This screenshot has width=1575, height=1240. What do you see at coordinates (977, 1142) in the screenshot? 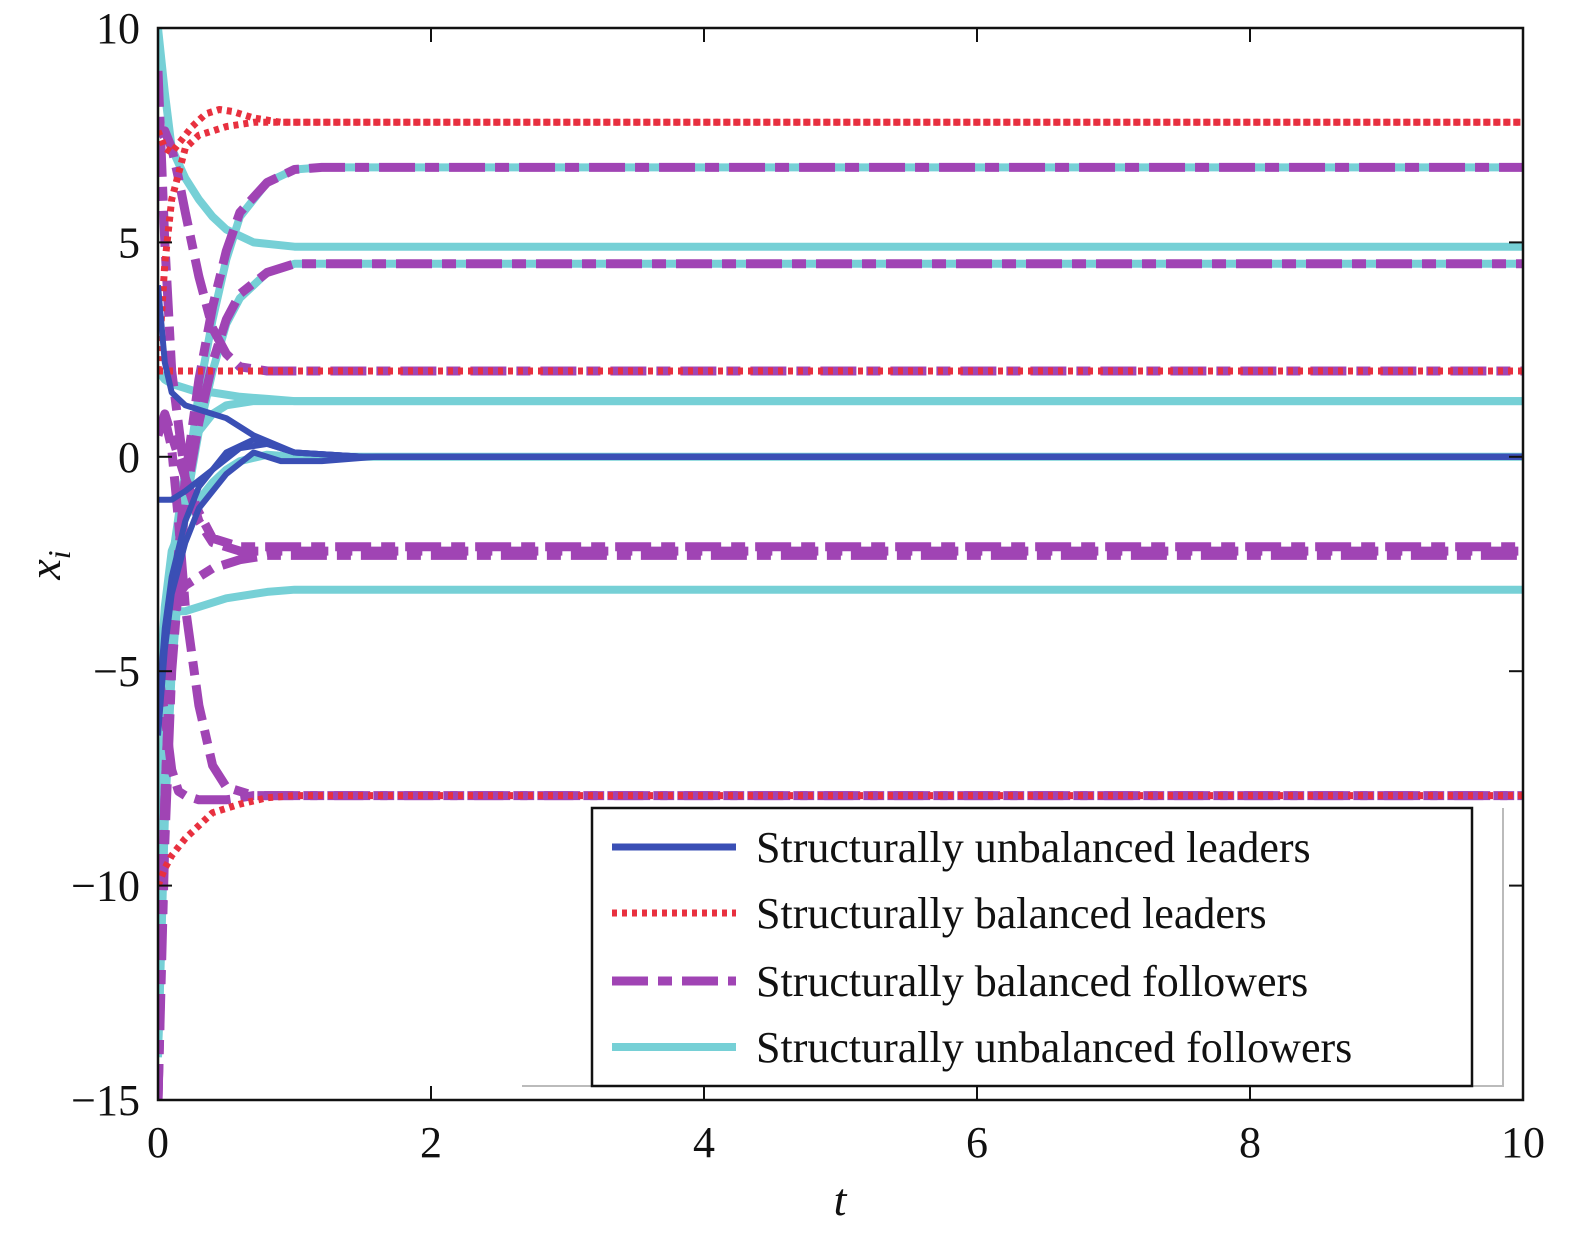
I see `x-tick-label: 6` at bounding box center [977, 1142].